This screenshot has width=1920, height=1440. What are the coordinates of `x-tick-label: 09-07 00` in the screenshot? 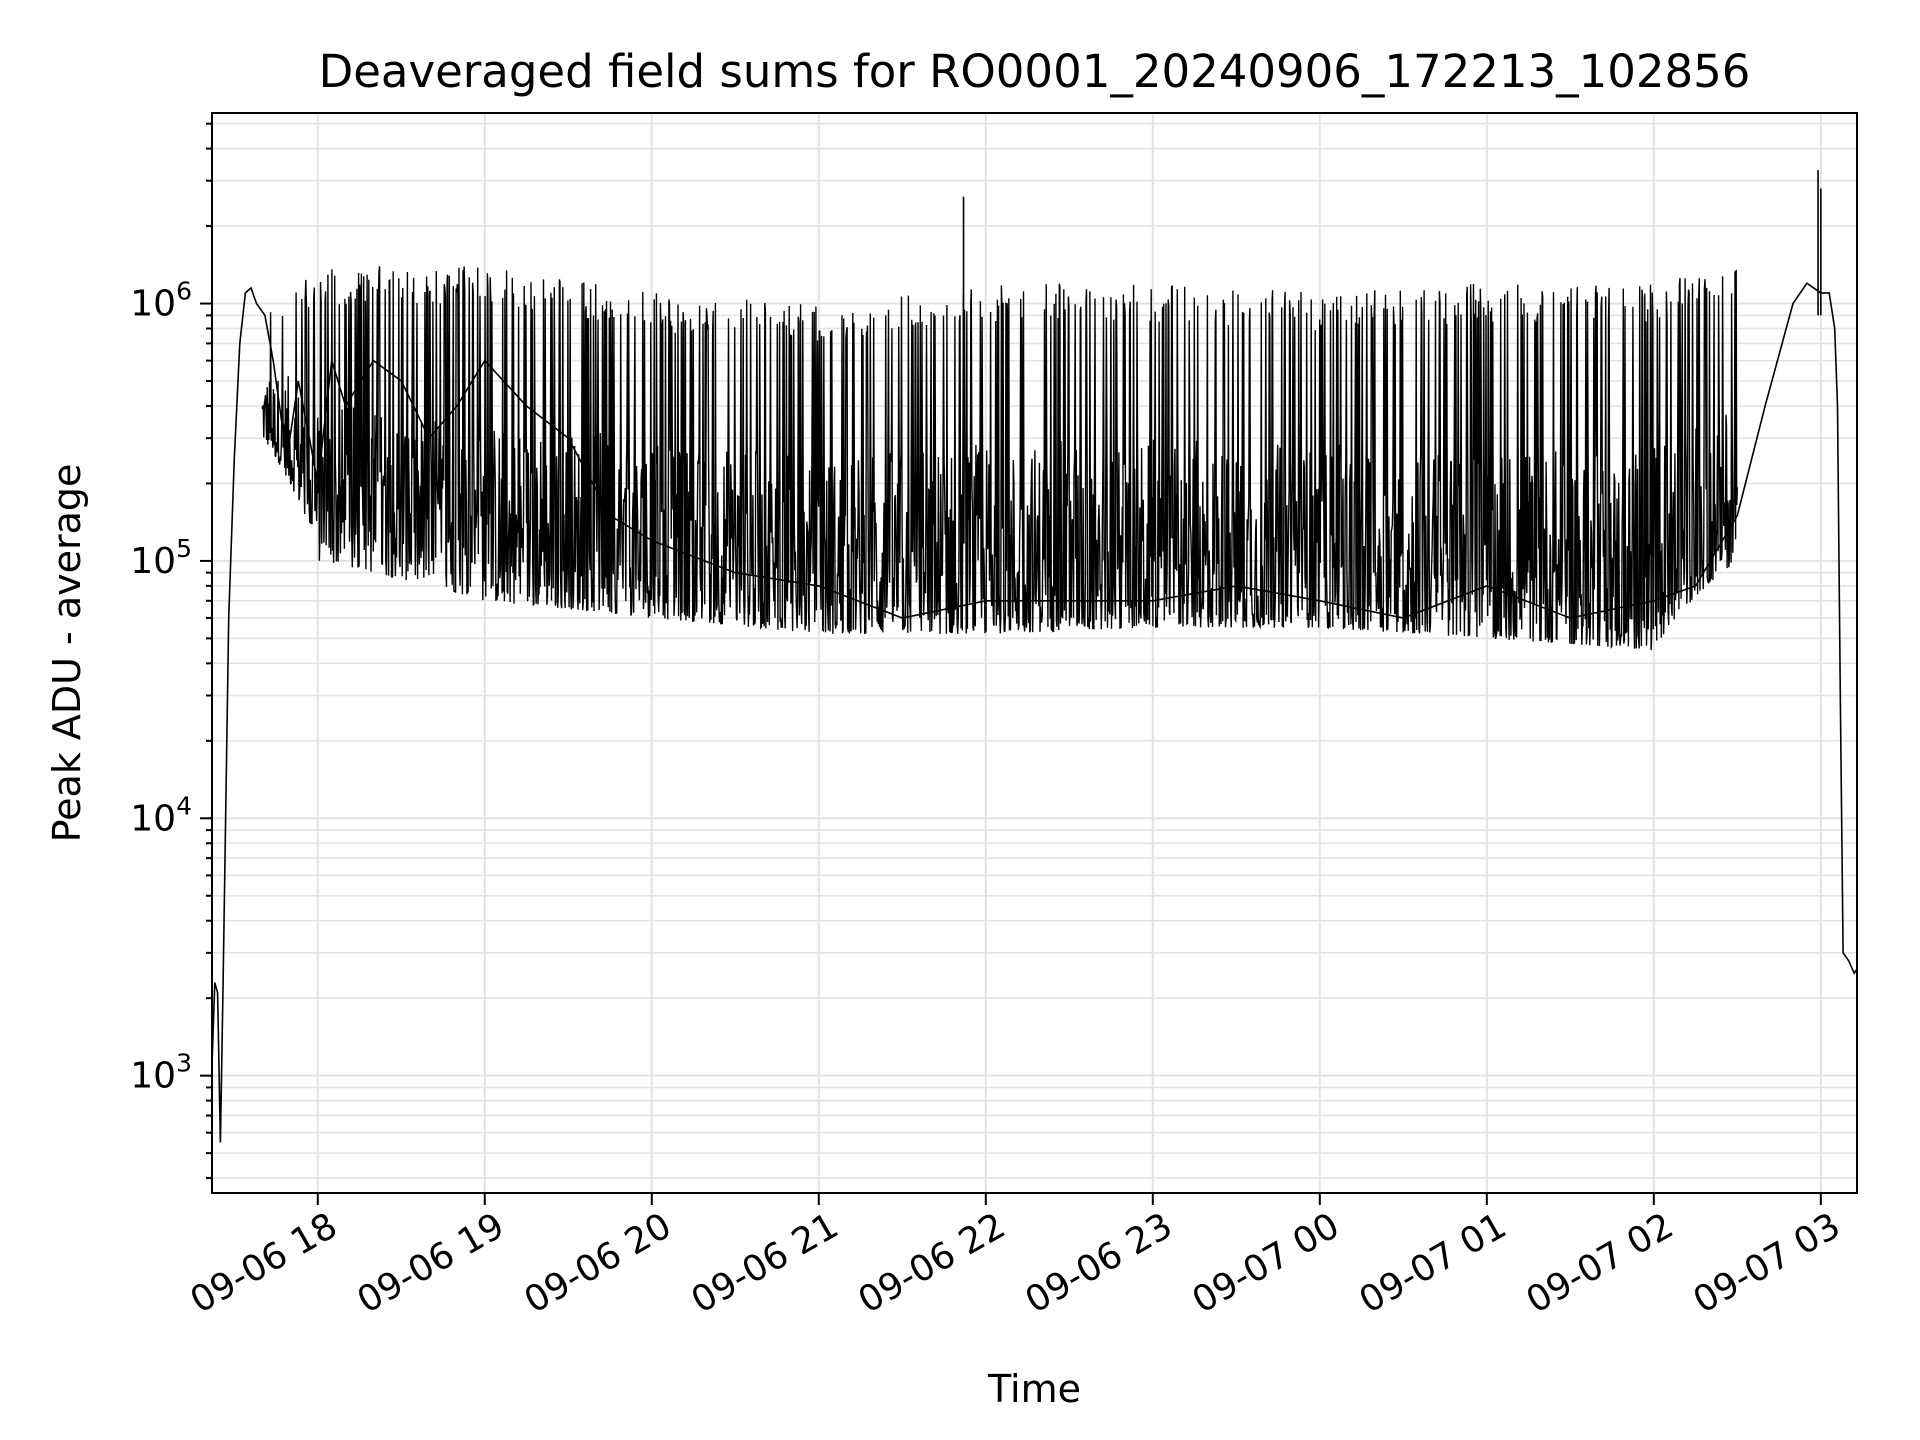 It's located at (1266, 1263).